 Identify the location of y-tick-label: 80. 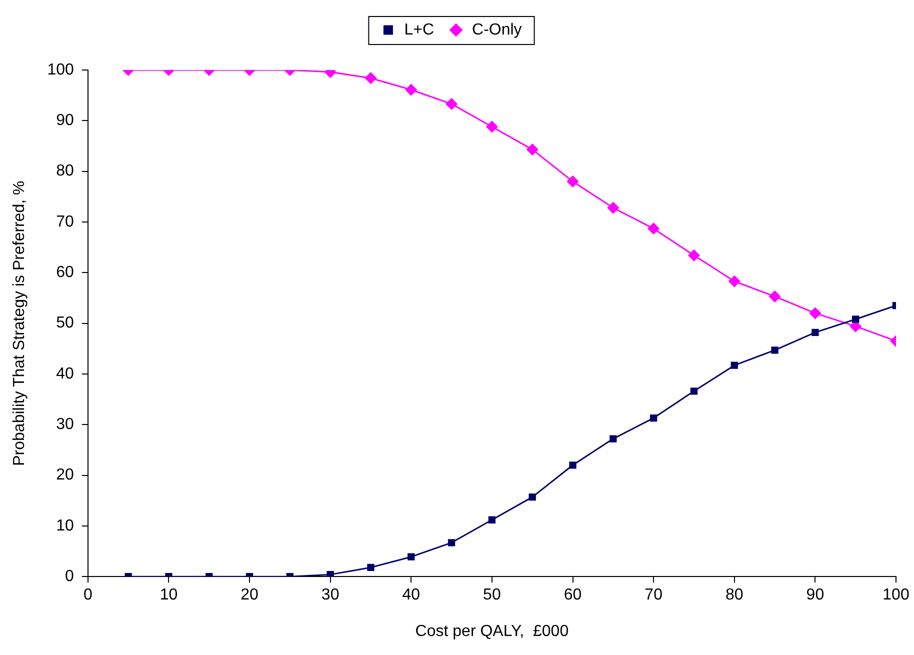
(65, 171).